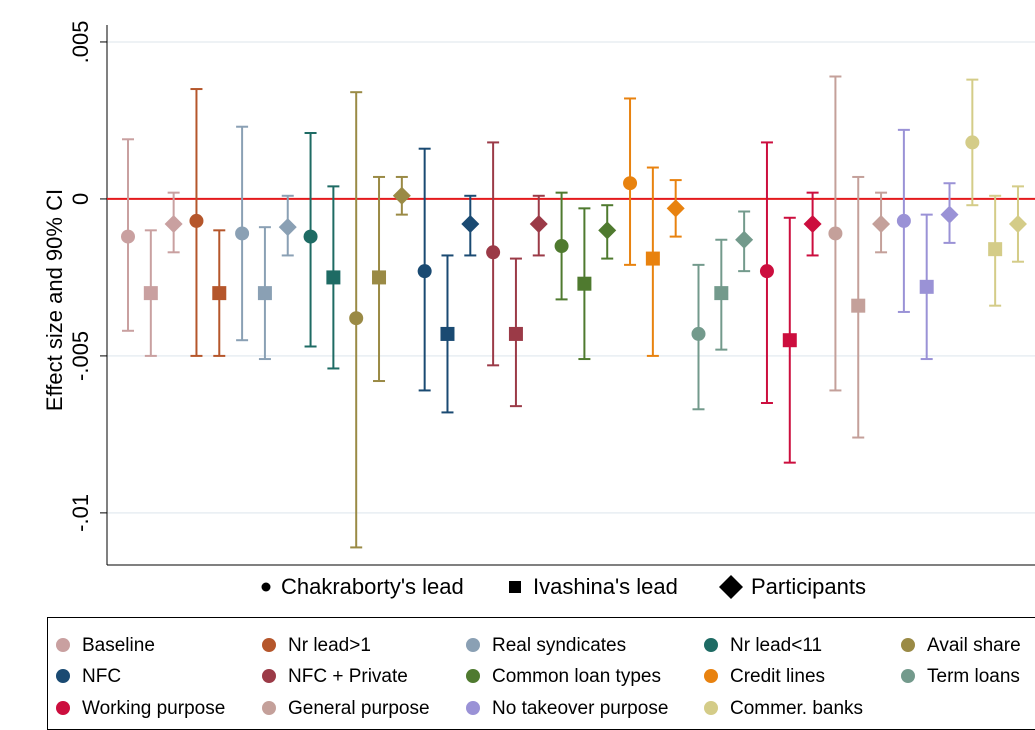  Describe the element at coordinates (559, 645) in the screenshot. I see `legend-label: Real syndicates` at that location.